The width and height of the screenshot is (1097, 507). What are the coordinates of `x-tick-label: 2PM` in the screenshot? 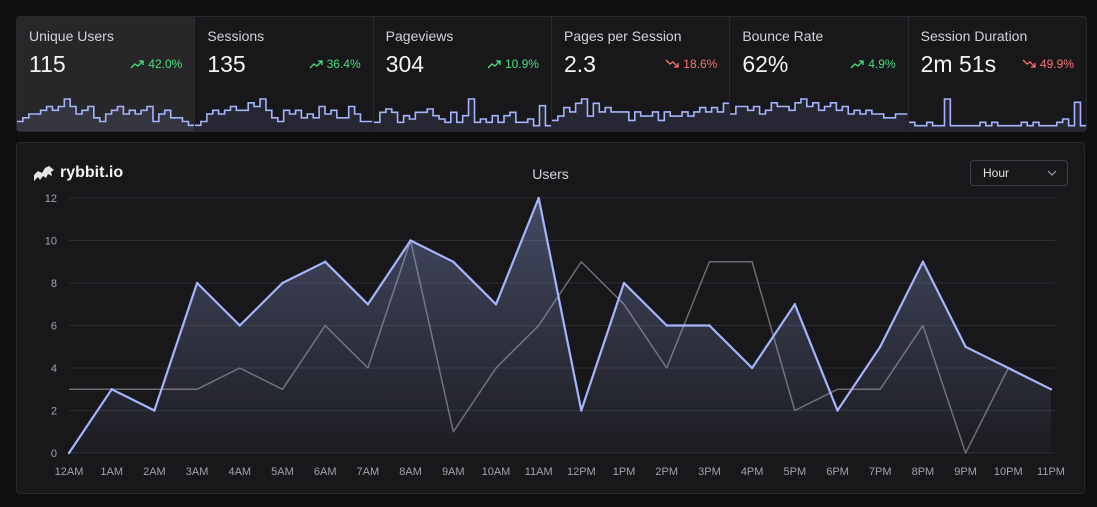 It's located at (666, 472).